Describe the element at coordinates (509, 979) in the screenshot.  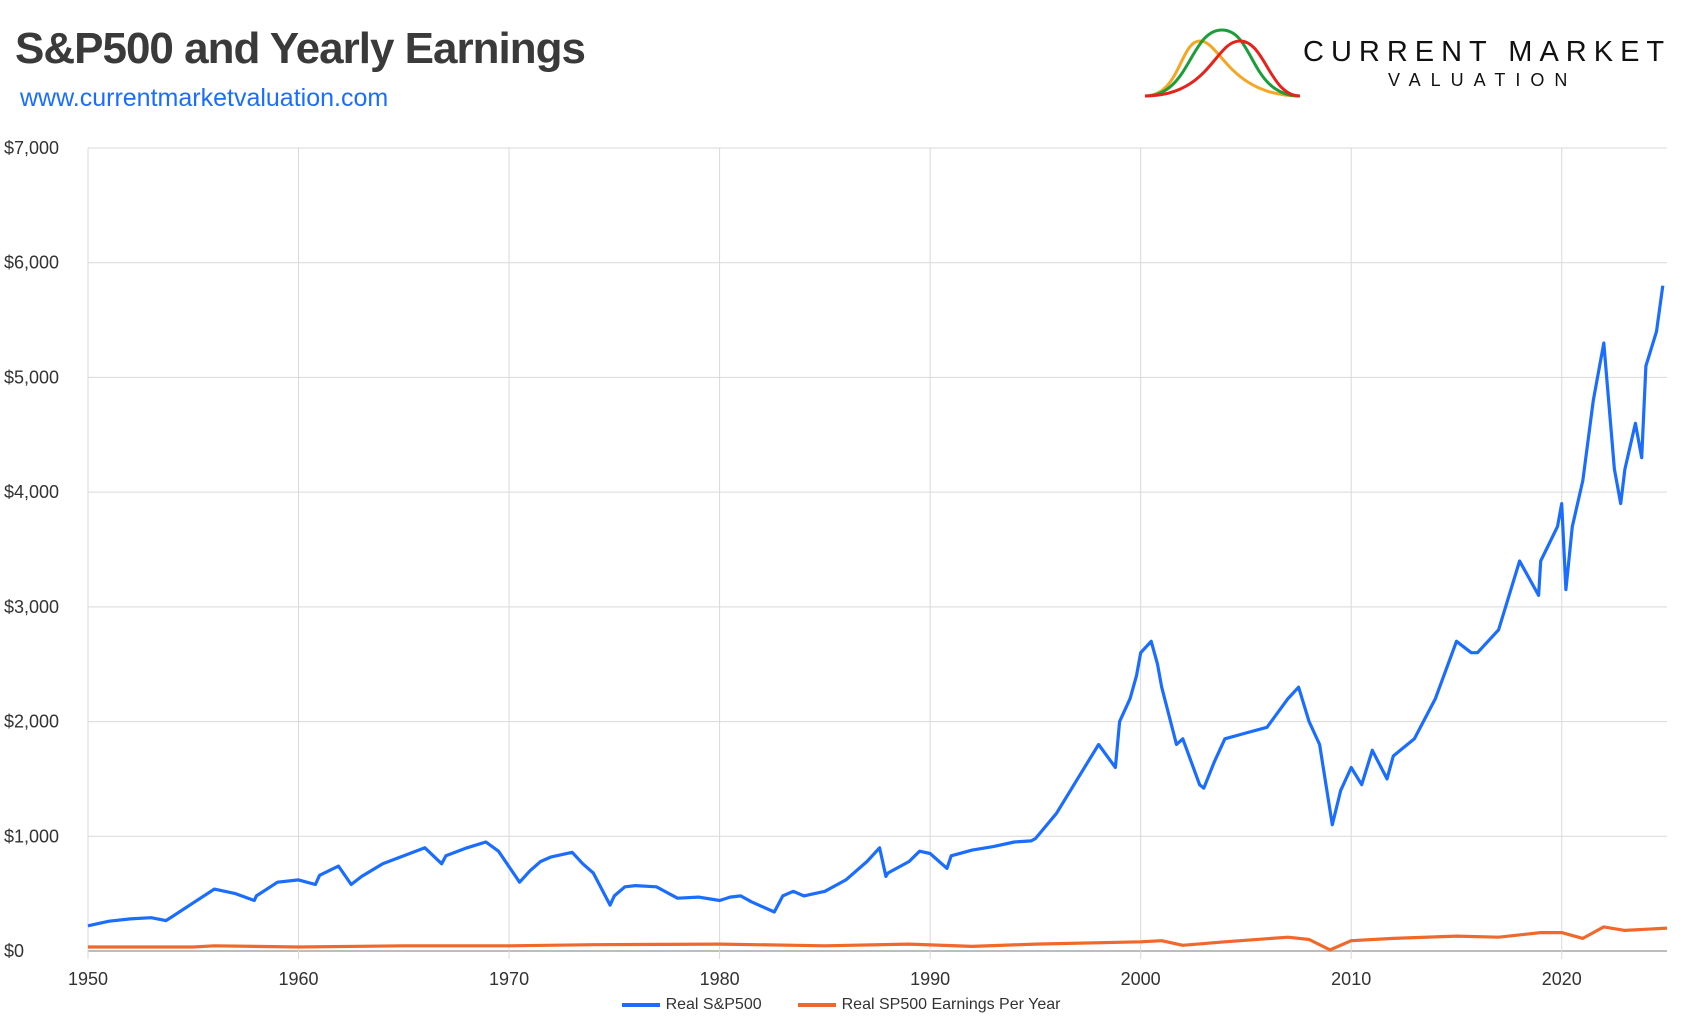
I see `x-tick-label: 1970` at that location.